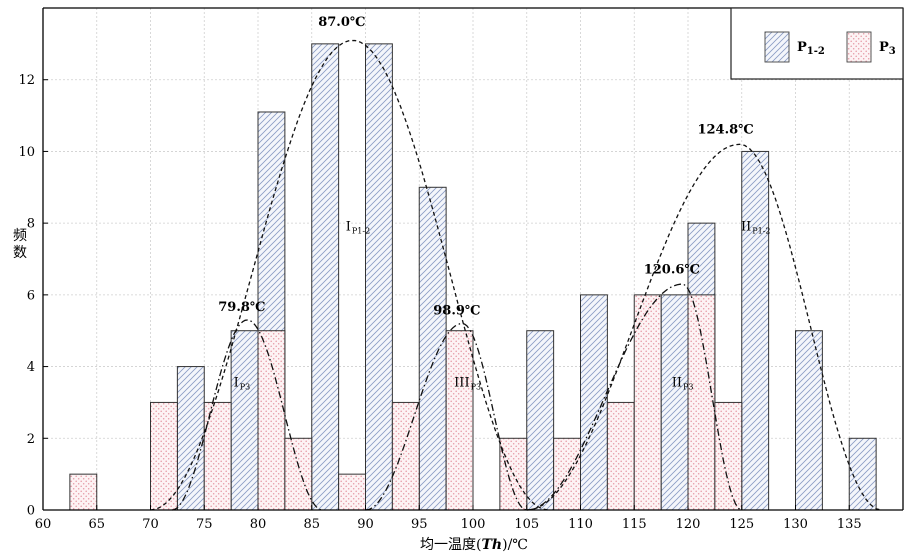  I want to click on y-tick-label: 6, so click(31, 295).